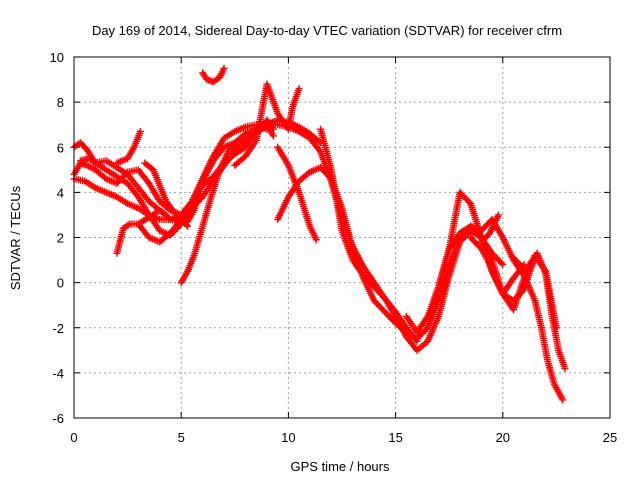 The height and width of the screenshot is (480, 640). Describe the element at coordinates (58, 418) in the screenshot. I see `y-tick-label: -6` at that location.